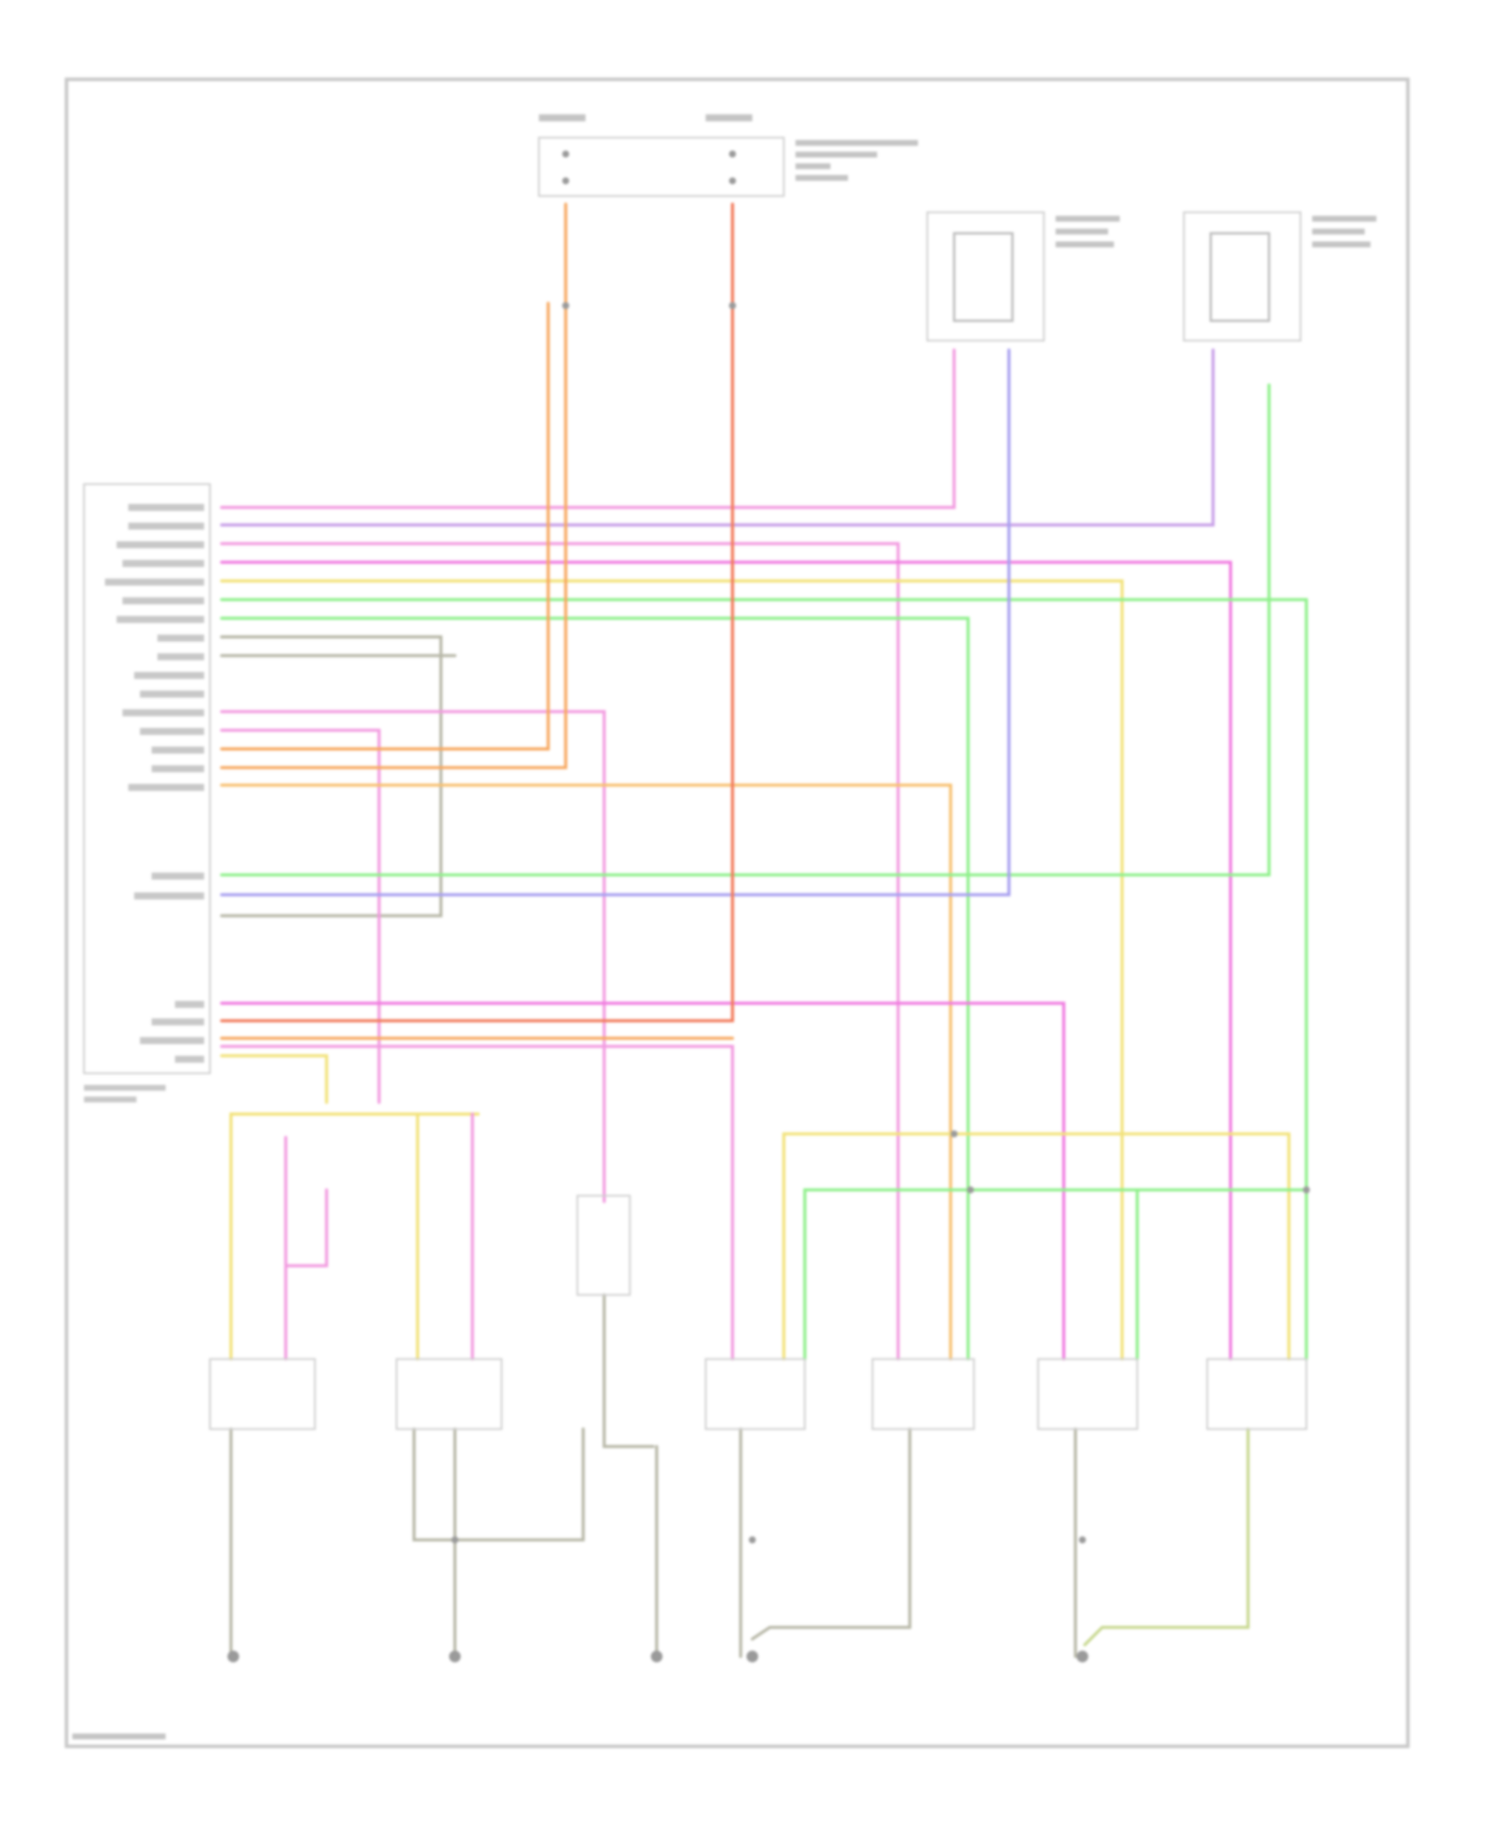 The image size is (1500, 1828). Describe the element at coordinates (728, 155) in the screenshot. I see `fuse-box` at that location.